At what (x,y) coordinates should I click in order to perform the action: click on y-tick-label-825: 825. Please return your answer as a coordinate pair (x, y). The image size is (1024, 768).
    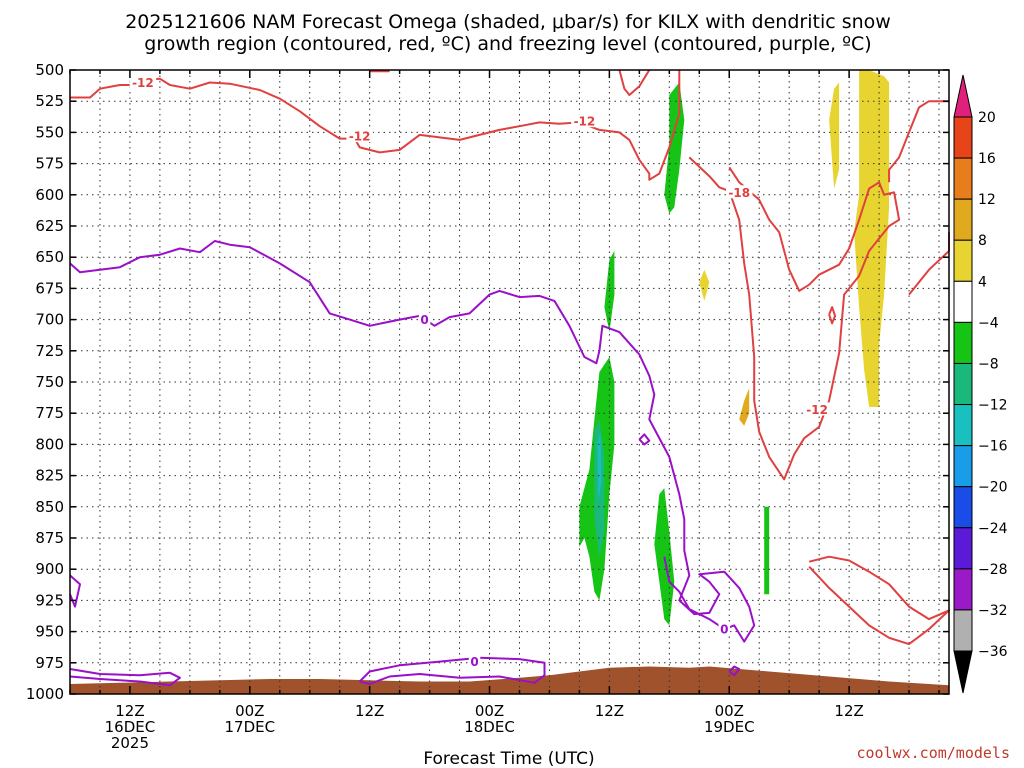
    Looking at the image, I should click on (49, 476).